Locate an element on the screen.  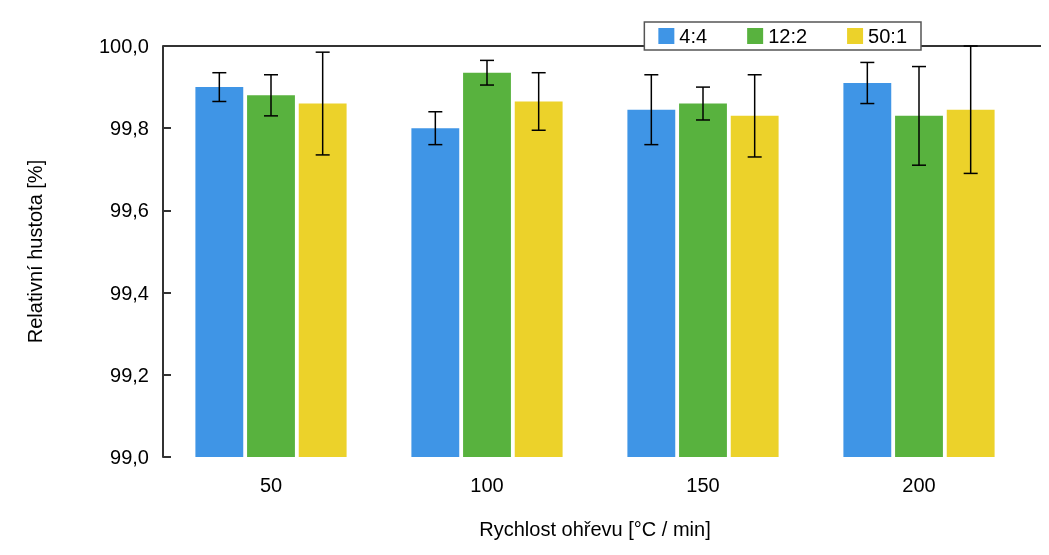
legend-label: 50:1 is located at coordinates (888, 36).